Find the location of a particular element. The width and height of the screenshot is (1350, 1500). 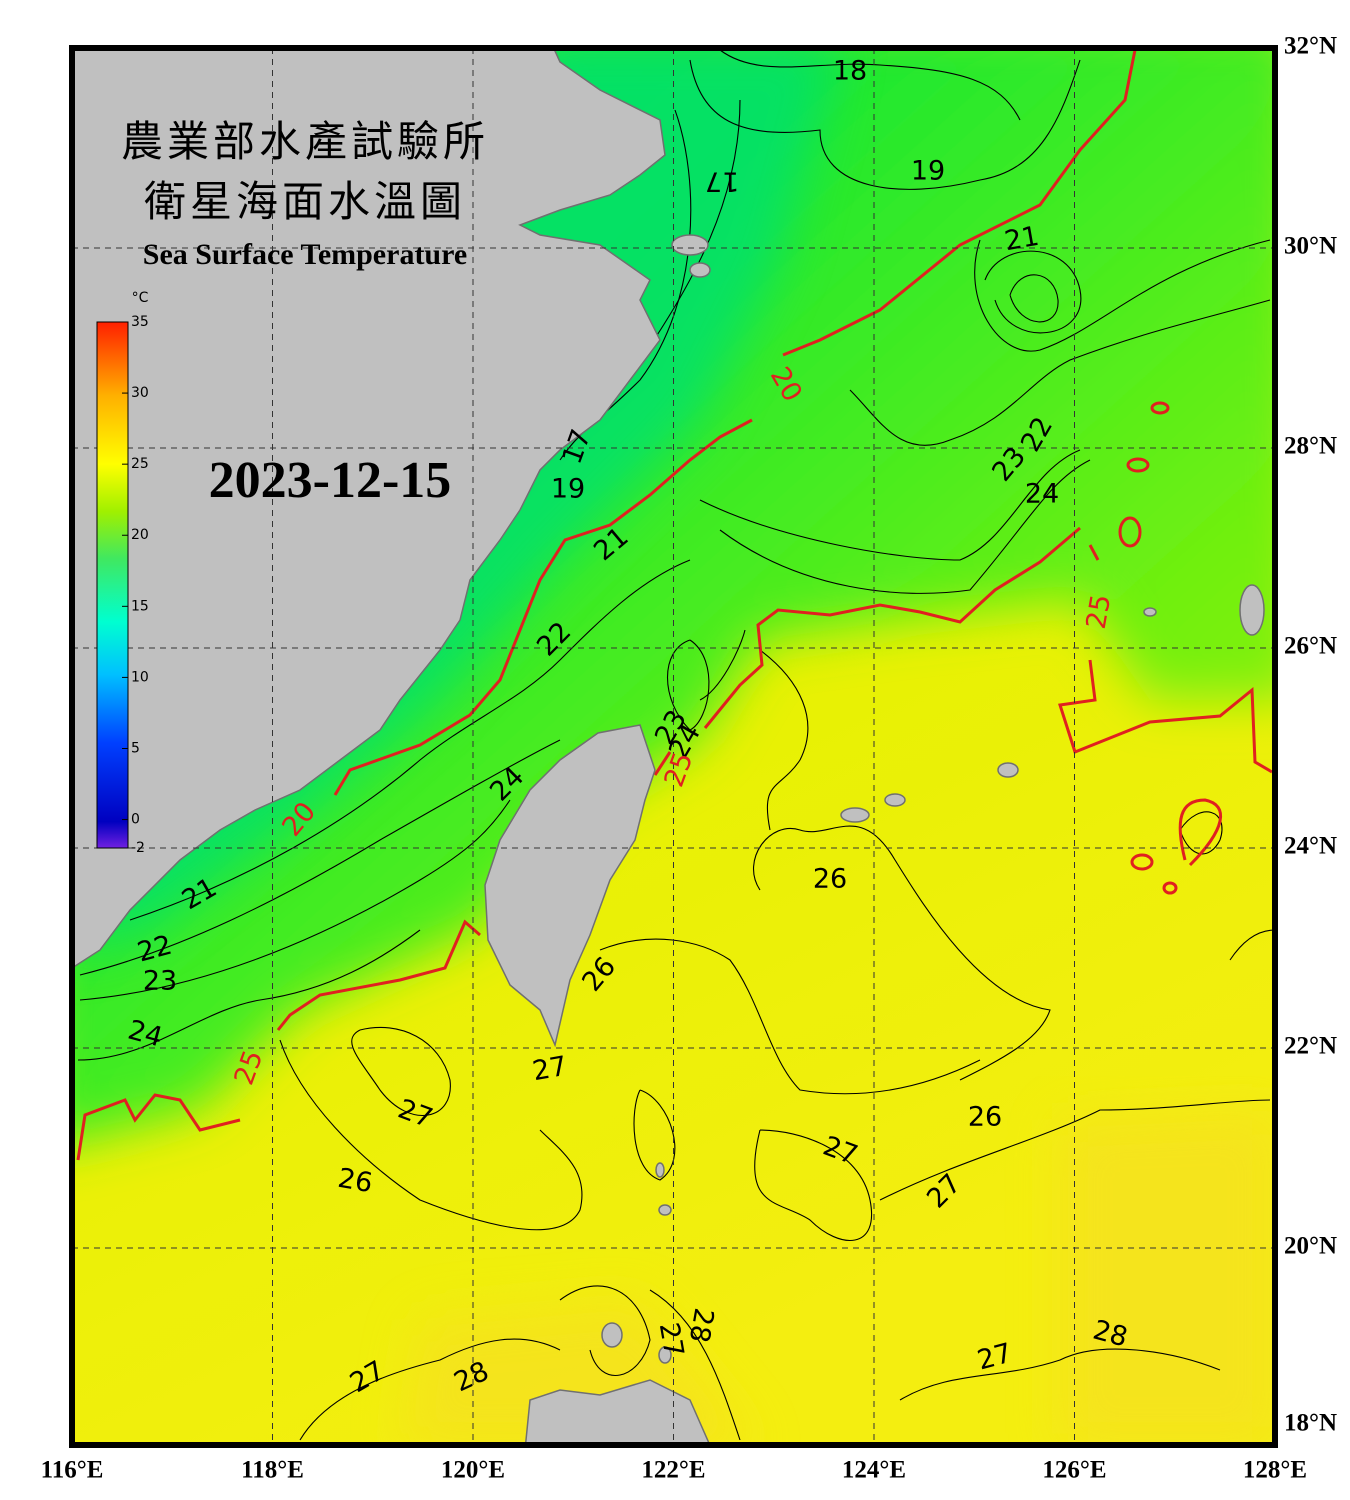

title-zh: 農業部水產試驗所 is located at coordinates (305, 141).